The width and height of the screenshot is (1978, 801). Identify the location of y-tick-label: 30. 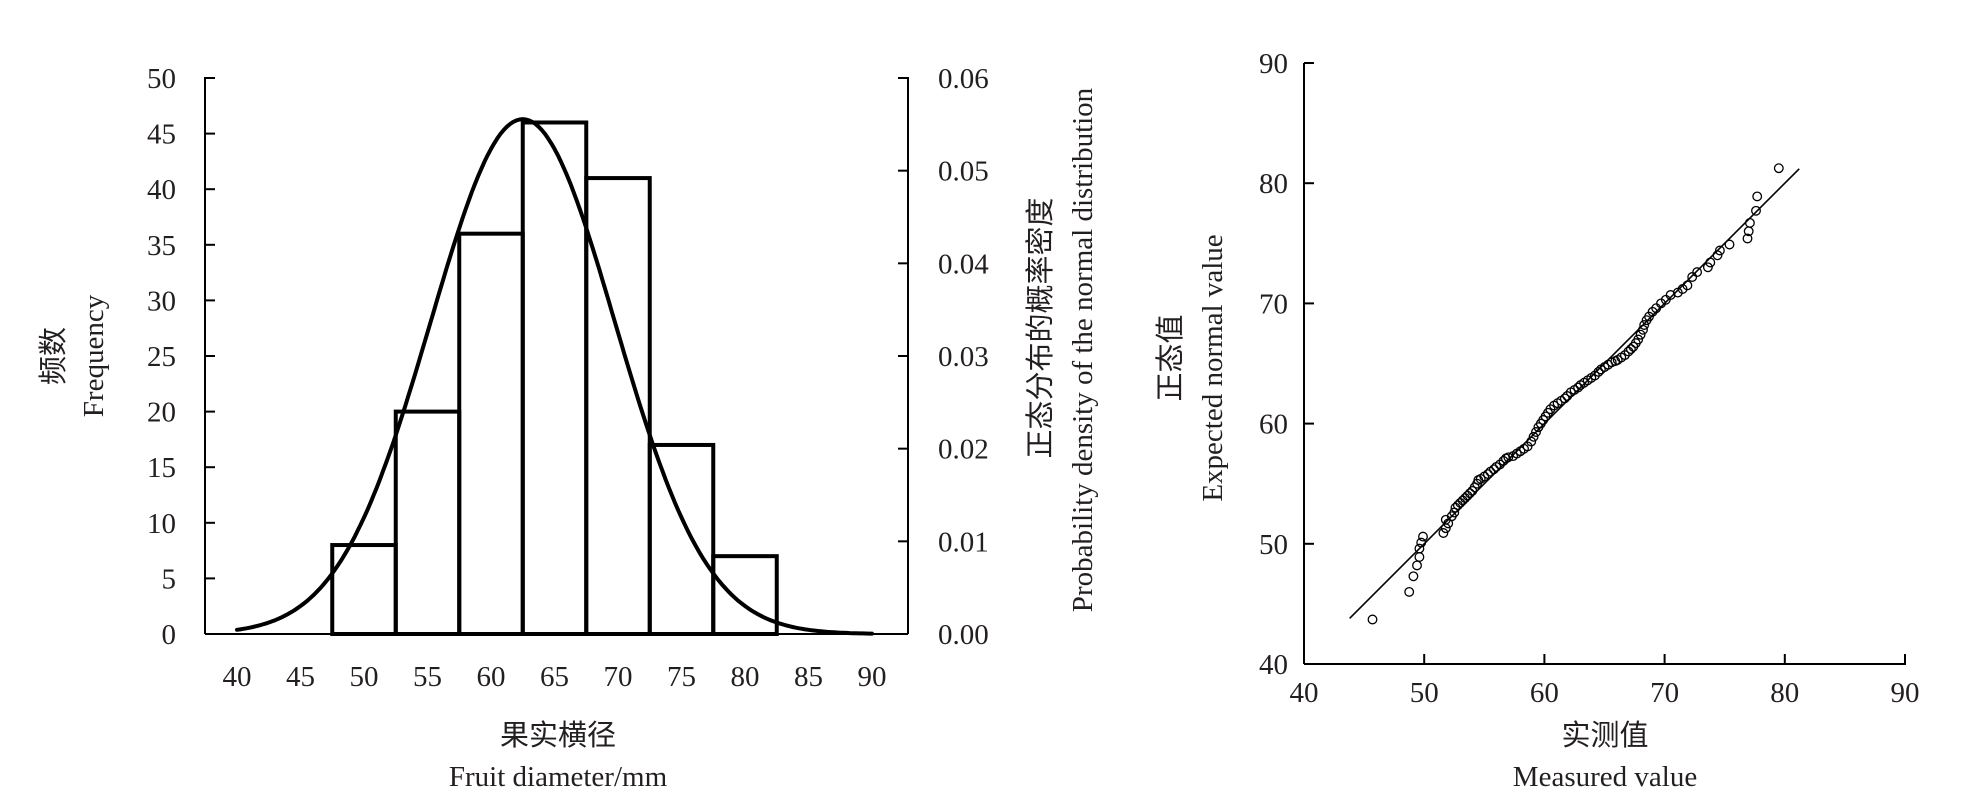
(161, 301).